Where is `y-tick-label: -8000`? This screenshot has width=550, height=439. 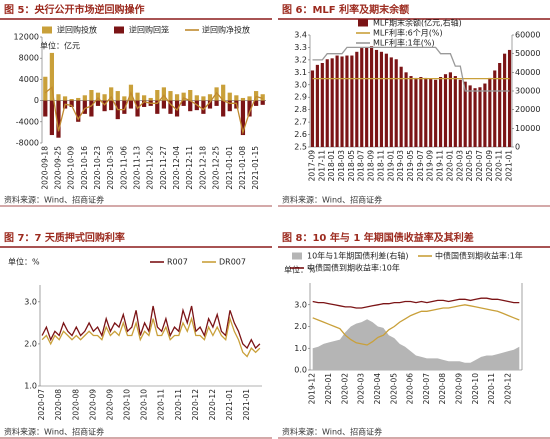 y-tick-label: -8000 is located at coordinates (27, 143).